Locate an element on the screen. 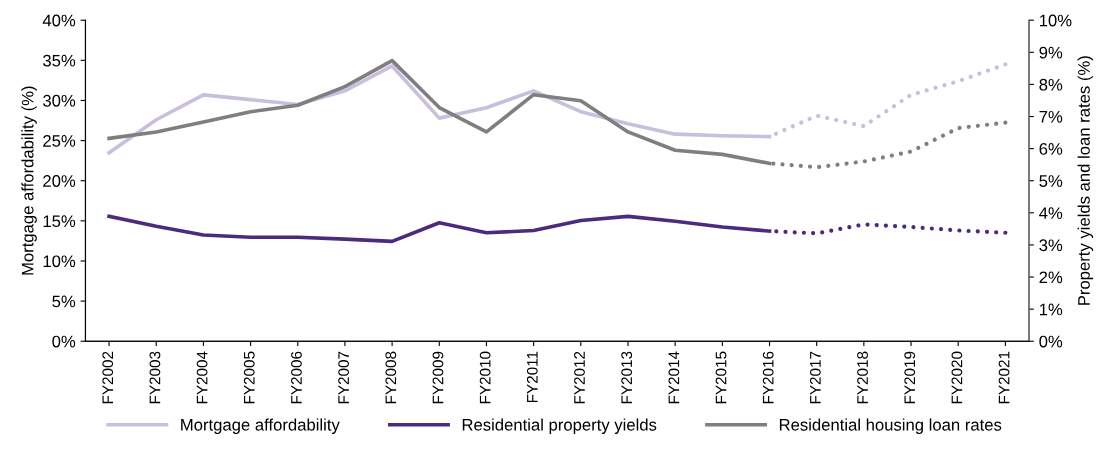  x-tick-label: FY2016 is located at coordinates (768, 377).